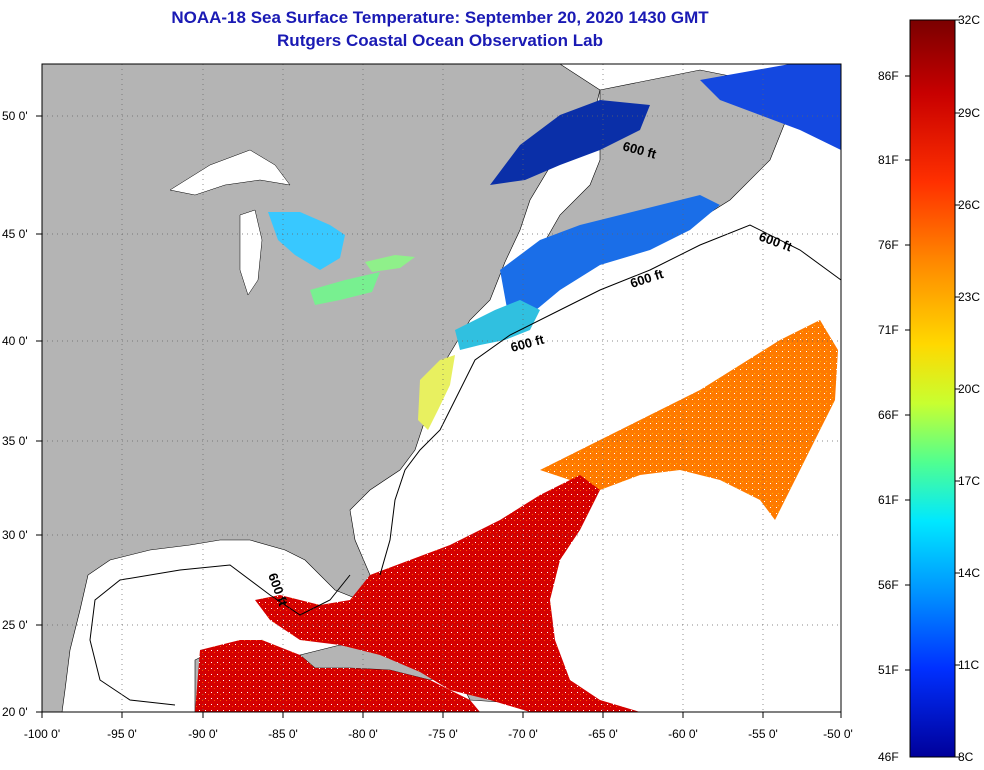 The height and width of the screenshot is (770, 984). Describe the element at coordinates (345, 288) in the screenshot. I see `sst-lake-erie` at that location.